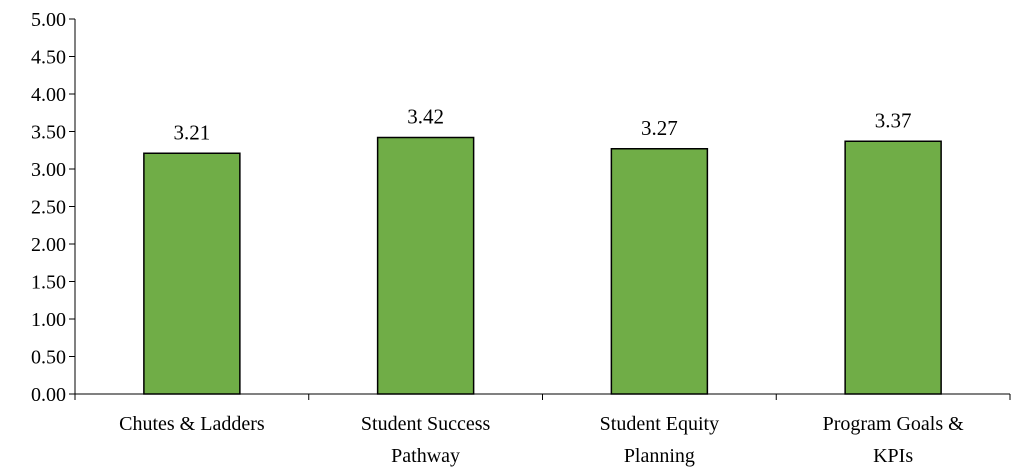 The width and height of the screenshot is (1032, 470). Describe the element at coordinates (48, 283) in the screenshot. I see `y-tick-label: 1.50` at that location.